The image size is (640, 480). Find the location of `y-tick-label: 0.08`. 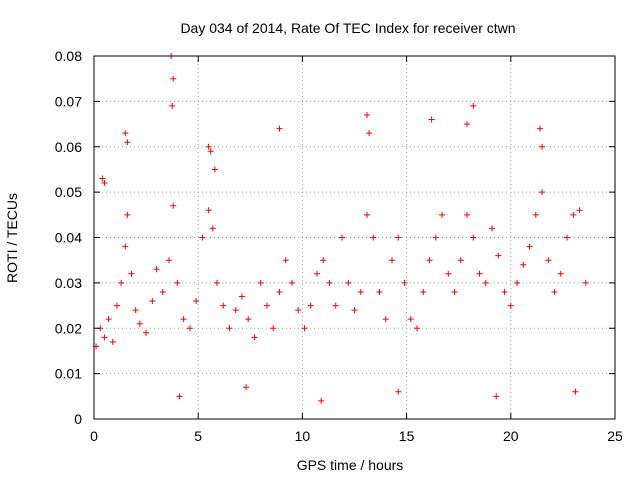

y-tick-label: 0.08 is located at coordinates (68, 56).